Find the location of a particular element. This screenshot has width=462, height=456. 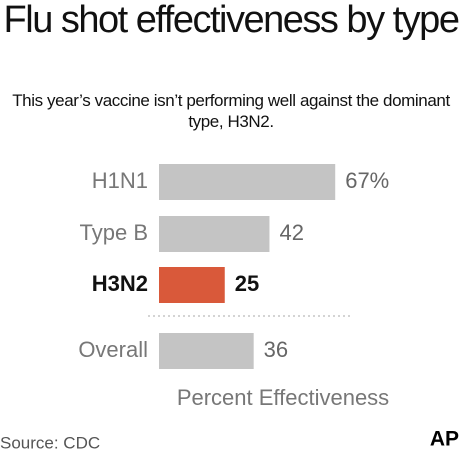

chart-title: Flu shot effectiveness by type is located at coordinates (231, 20).